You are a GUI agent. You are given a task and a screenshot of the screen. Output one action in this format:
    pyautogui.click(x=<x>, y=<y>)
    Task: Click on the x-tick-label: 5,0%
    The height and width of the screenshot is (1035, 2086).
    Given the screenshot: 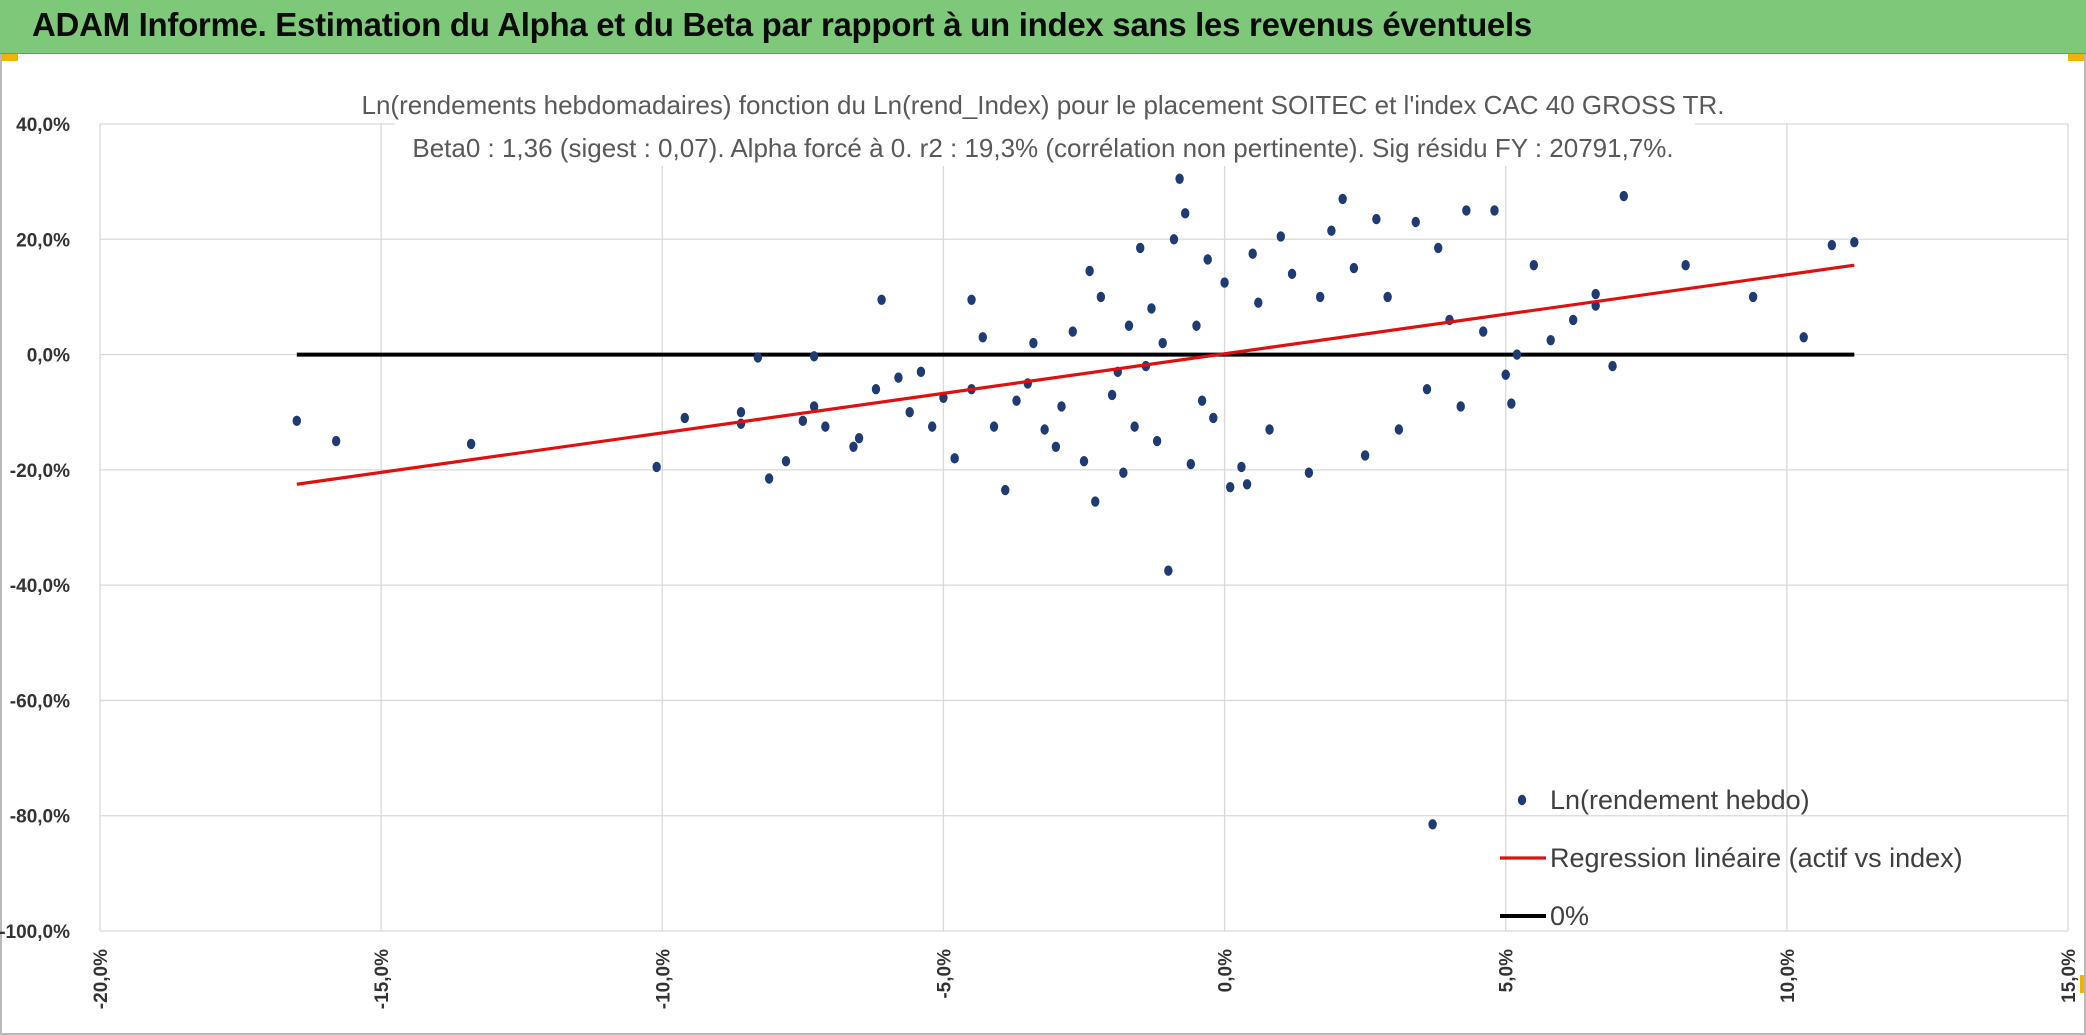 What is the action you would take?
    pyautogui.click(x=1507, y=970)
    